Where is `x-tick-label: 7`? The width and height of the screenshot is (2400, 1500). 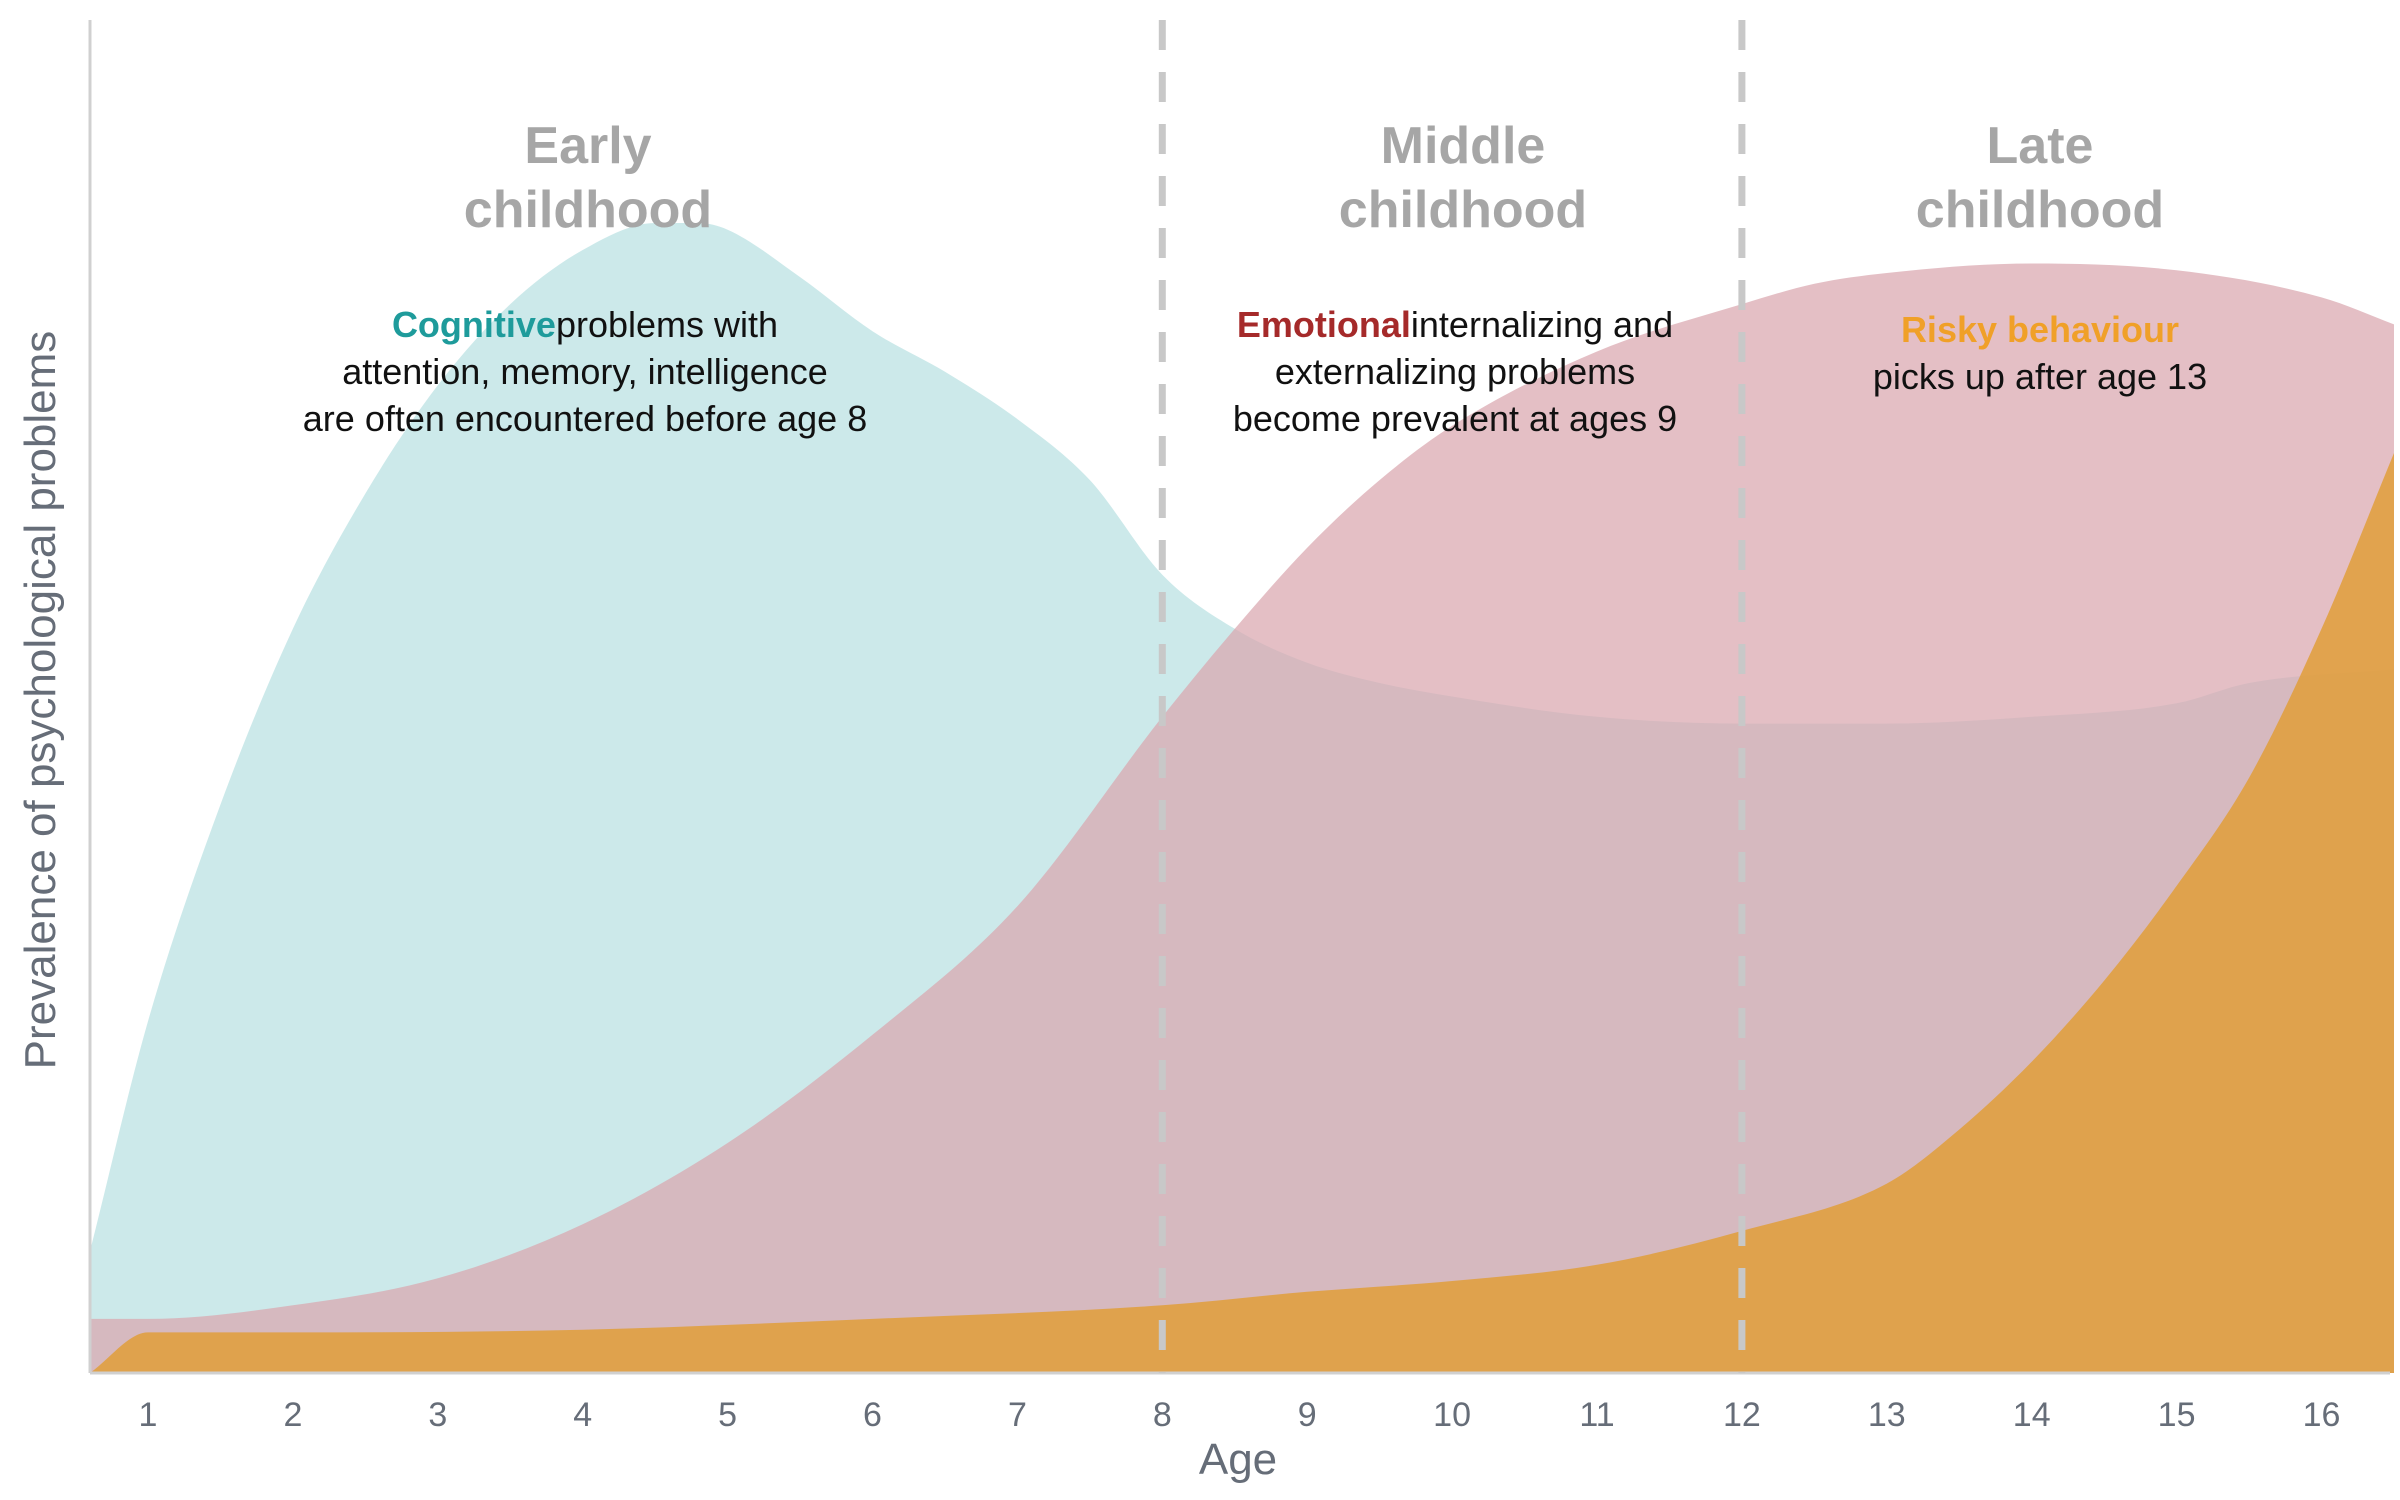 x-tick-label: 7 is located at coordinates (1017, 1415).